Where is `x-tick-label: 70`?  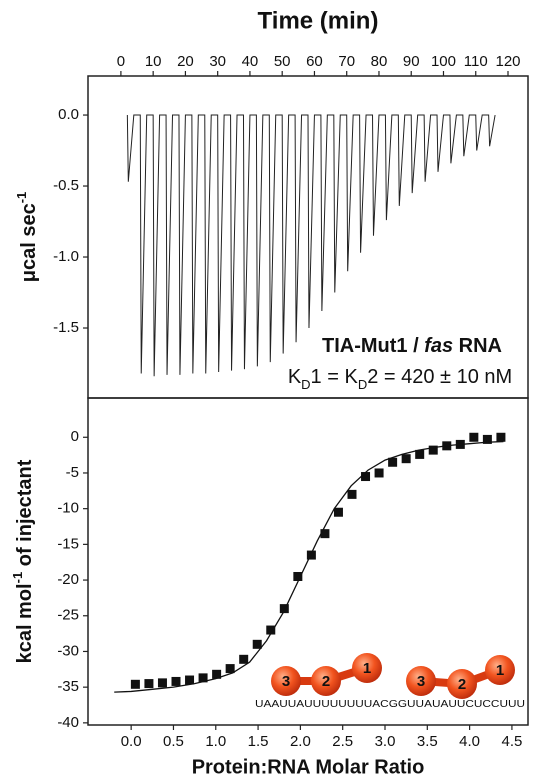 x-tick-label: 70 is located at coordinates (346, 61).